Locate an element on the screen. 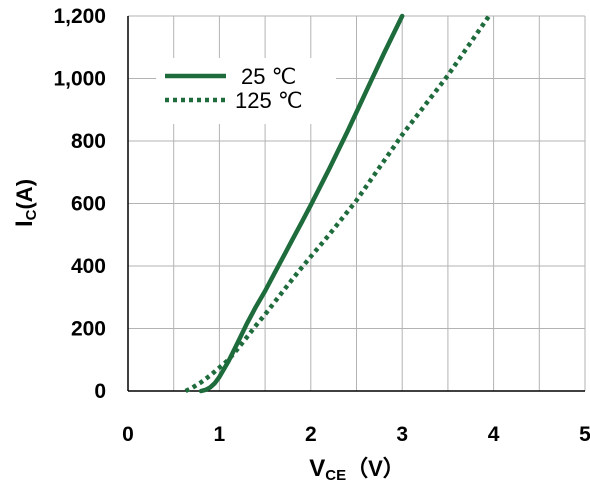 The width and height of the screenshot is (590, 489). x-tick-label: 0 is located at coordinates (128, 434).